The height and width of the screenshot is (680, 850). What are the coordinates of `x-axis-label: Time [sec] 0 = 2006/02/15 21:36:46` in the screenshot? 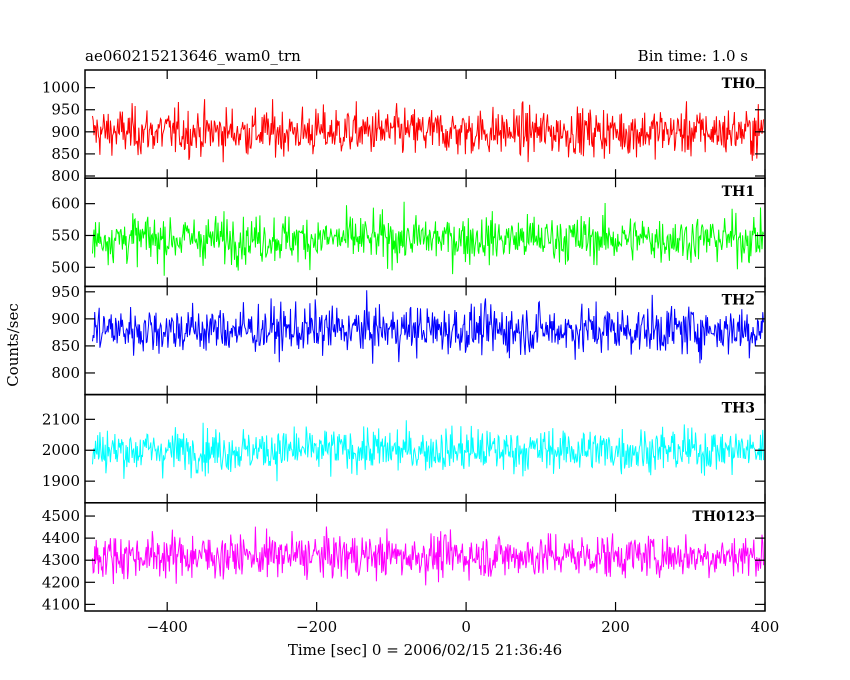 It's located at (425, 650).